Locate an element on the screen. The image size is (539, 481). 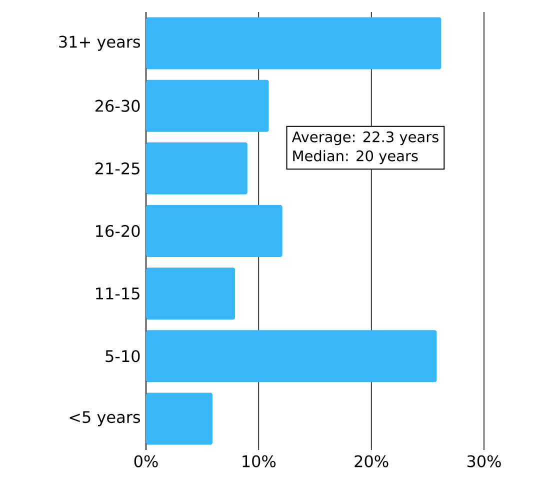
annotation: Average: 22.3 years is located at coordinates (365, 138).